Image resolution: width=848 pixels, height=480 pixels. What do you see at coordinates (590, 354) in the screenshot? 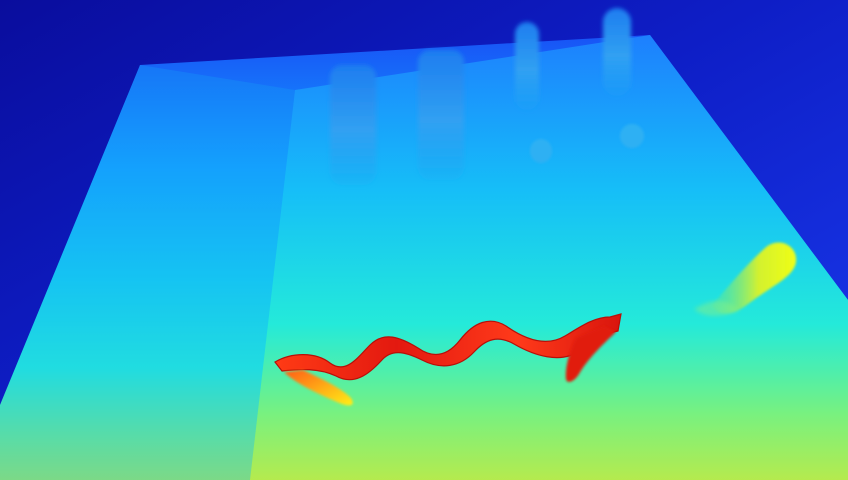
I see `rope-right-end-support` at bounding box center [590, 354].